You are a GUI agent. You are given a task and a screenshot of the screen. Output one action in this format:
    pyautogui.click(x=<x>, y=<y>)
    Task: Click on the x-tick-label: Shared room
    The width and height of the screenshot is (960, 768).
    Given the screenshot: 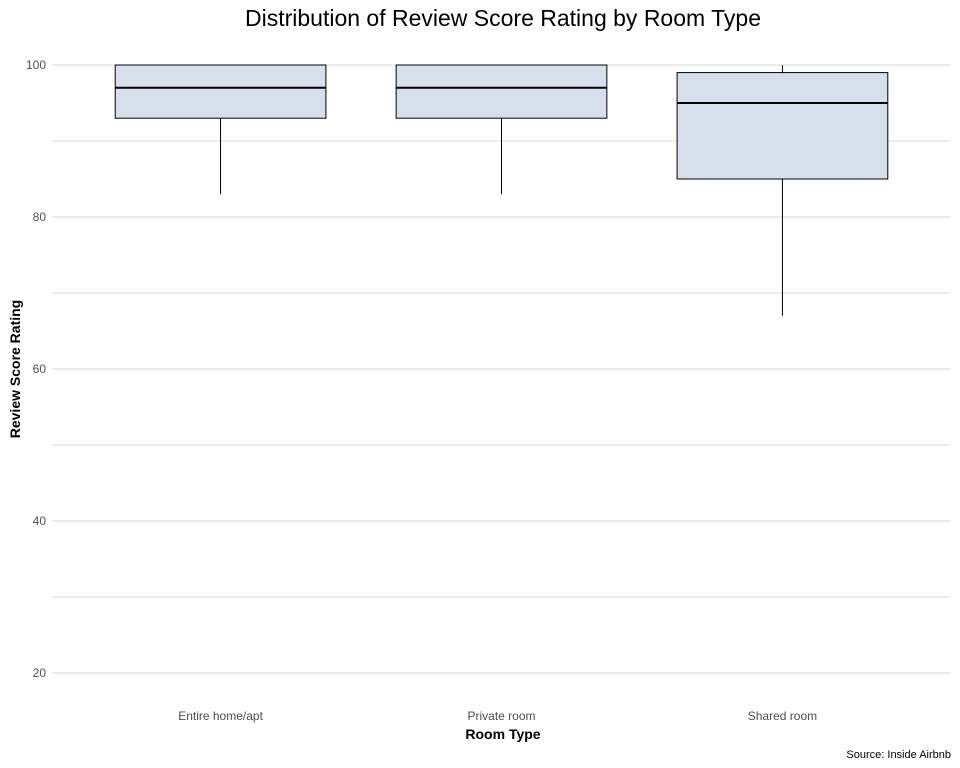 What is the action you would take?
    pyautogui.click(x=782, y=716)
    